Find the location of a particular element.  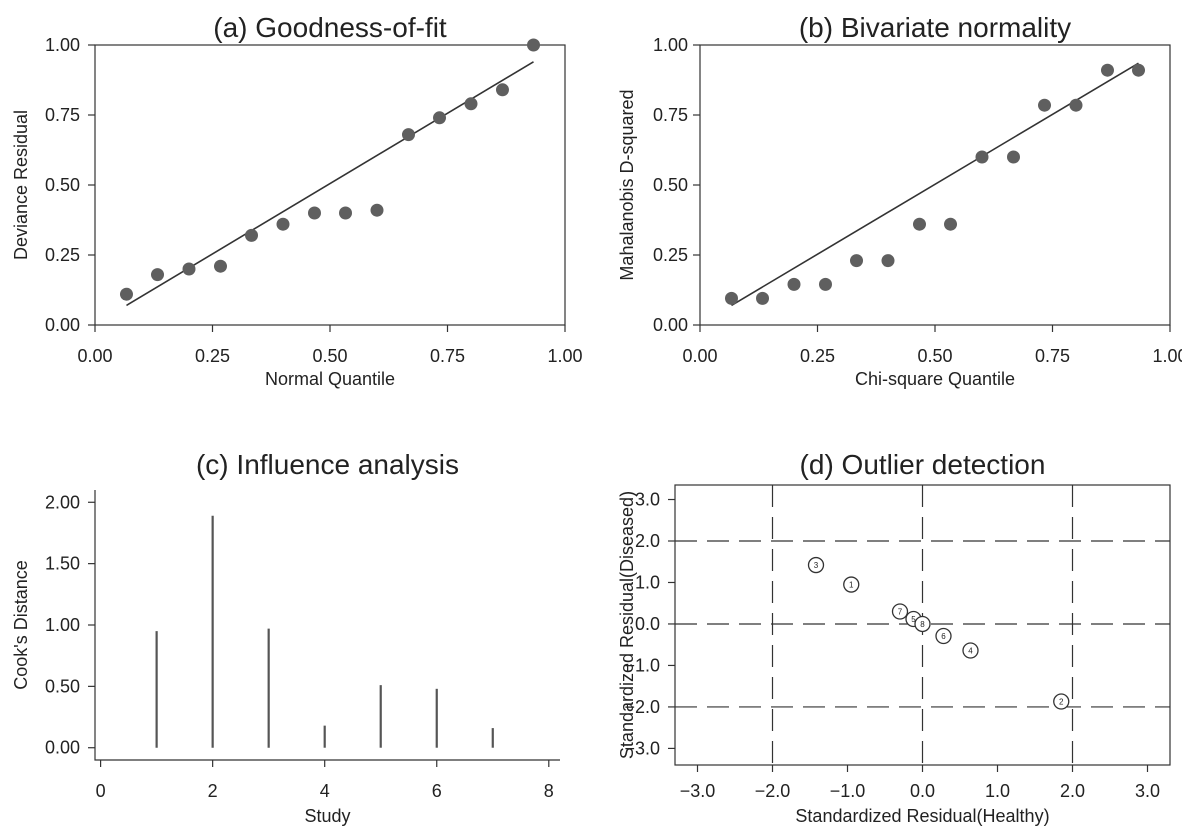

point-label: 7 is located at coordinates (900, 612).